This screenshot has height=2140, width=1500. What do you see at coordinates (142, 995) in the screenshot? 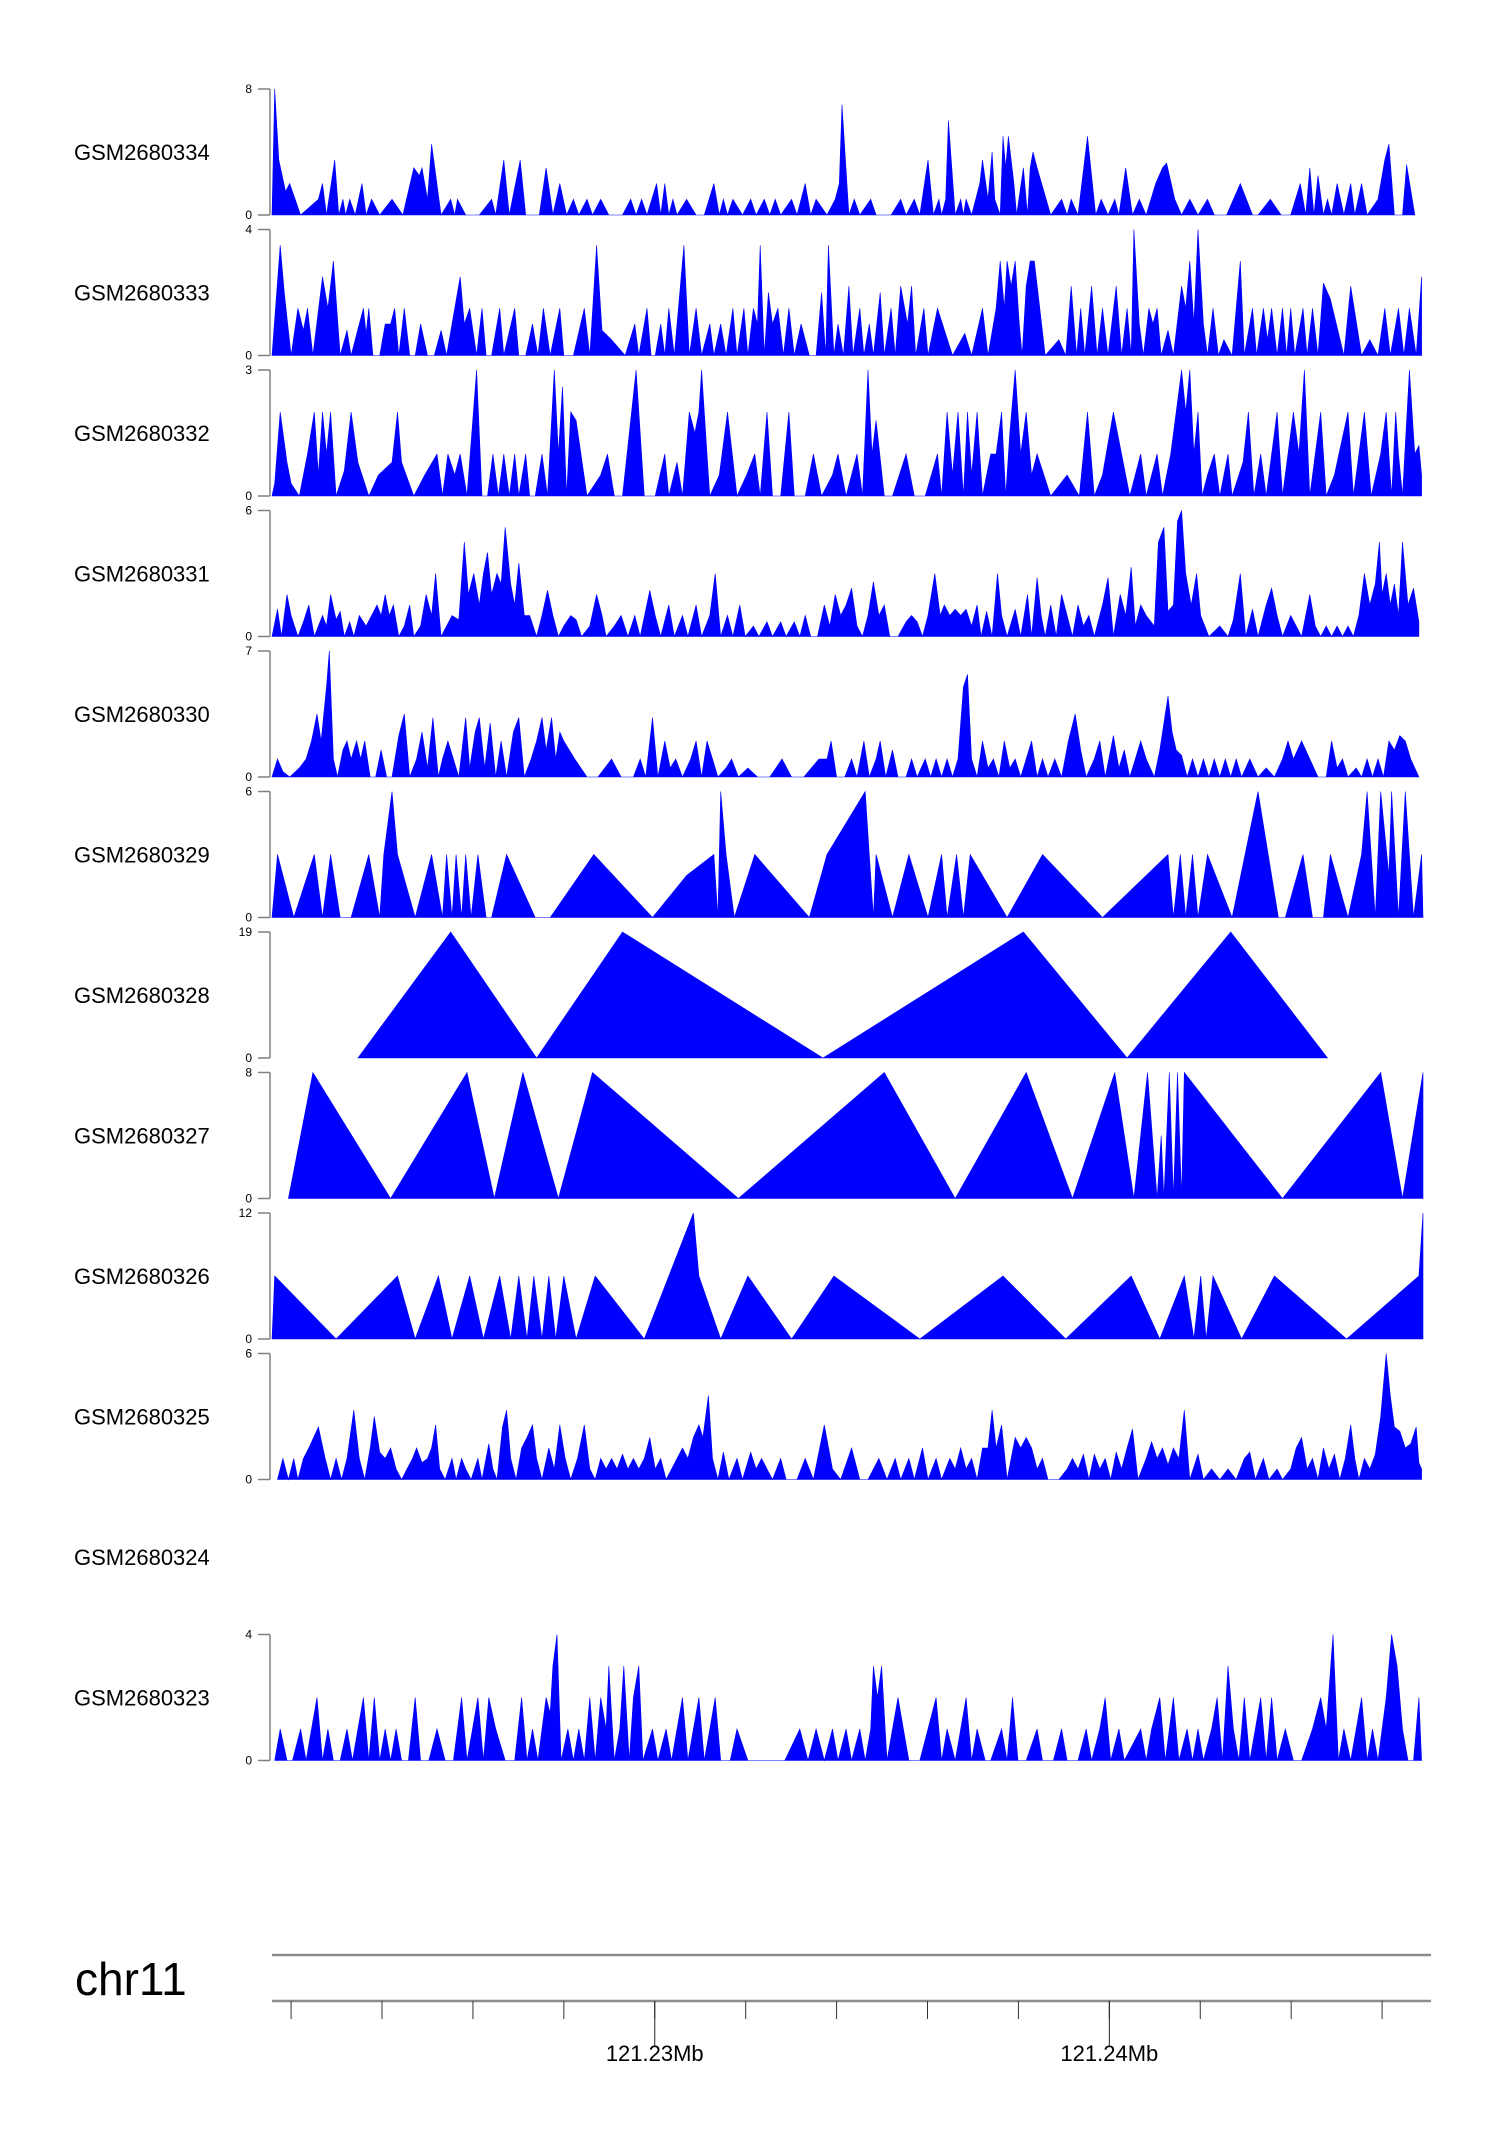
I see `track-label: GSM2680328` at bounding box center [142, 995].